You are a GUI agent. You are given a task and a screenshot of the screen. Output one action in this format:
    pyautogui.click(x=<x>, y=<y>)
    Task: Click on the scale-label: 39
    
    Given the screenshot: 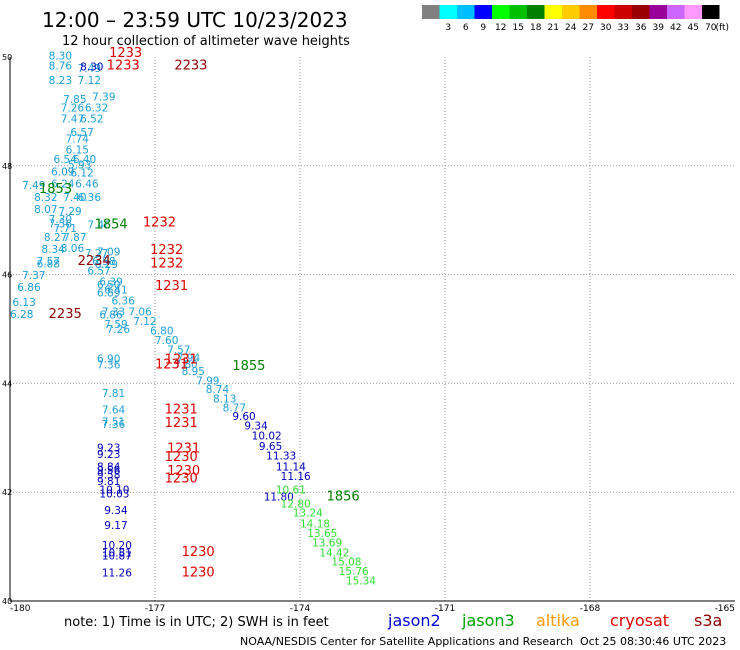 What is the action you would take?
    pyautogui.click(x=659, y=28)
    